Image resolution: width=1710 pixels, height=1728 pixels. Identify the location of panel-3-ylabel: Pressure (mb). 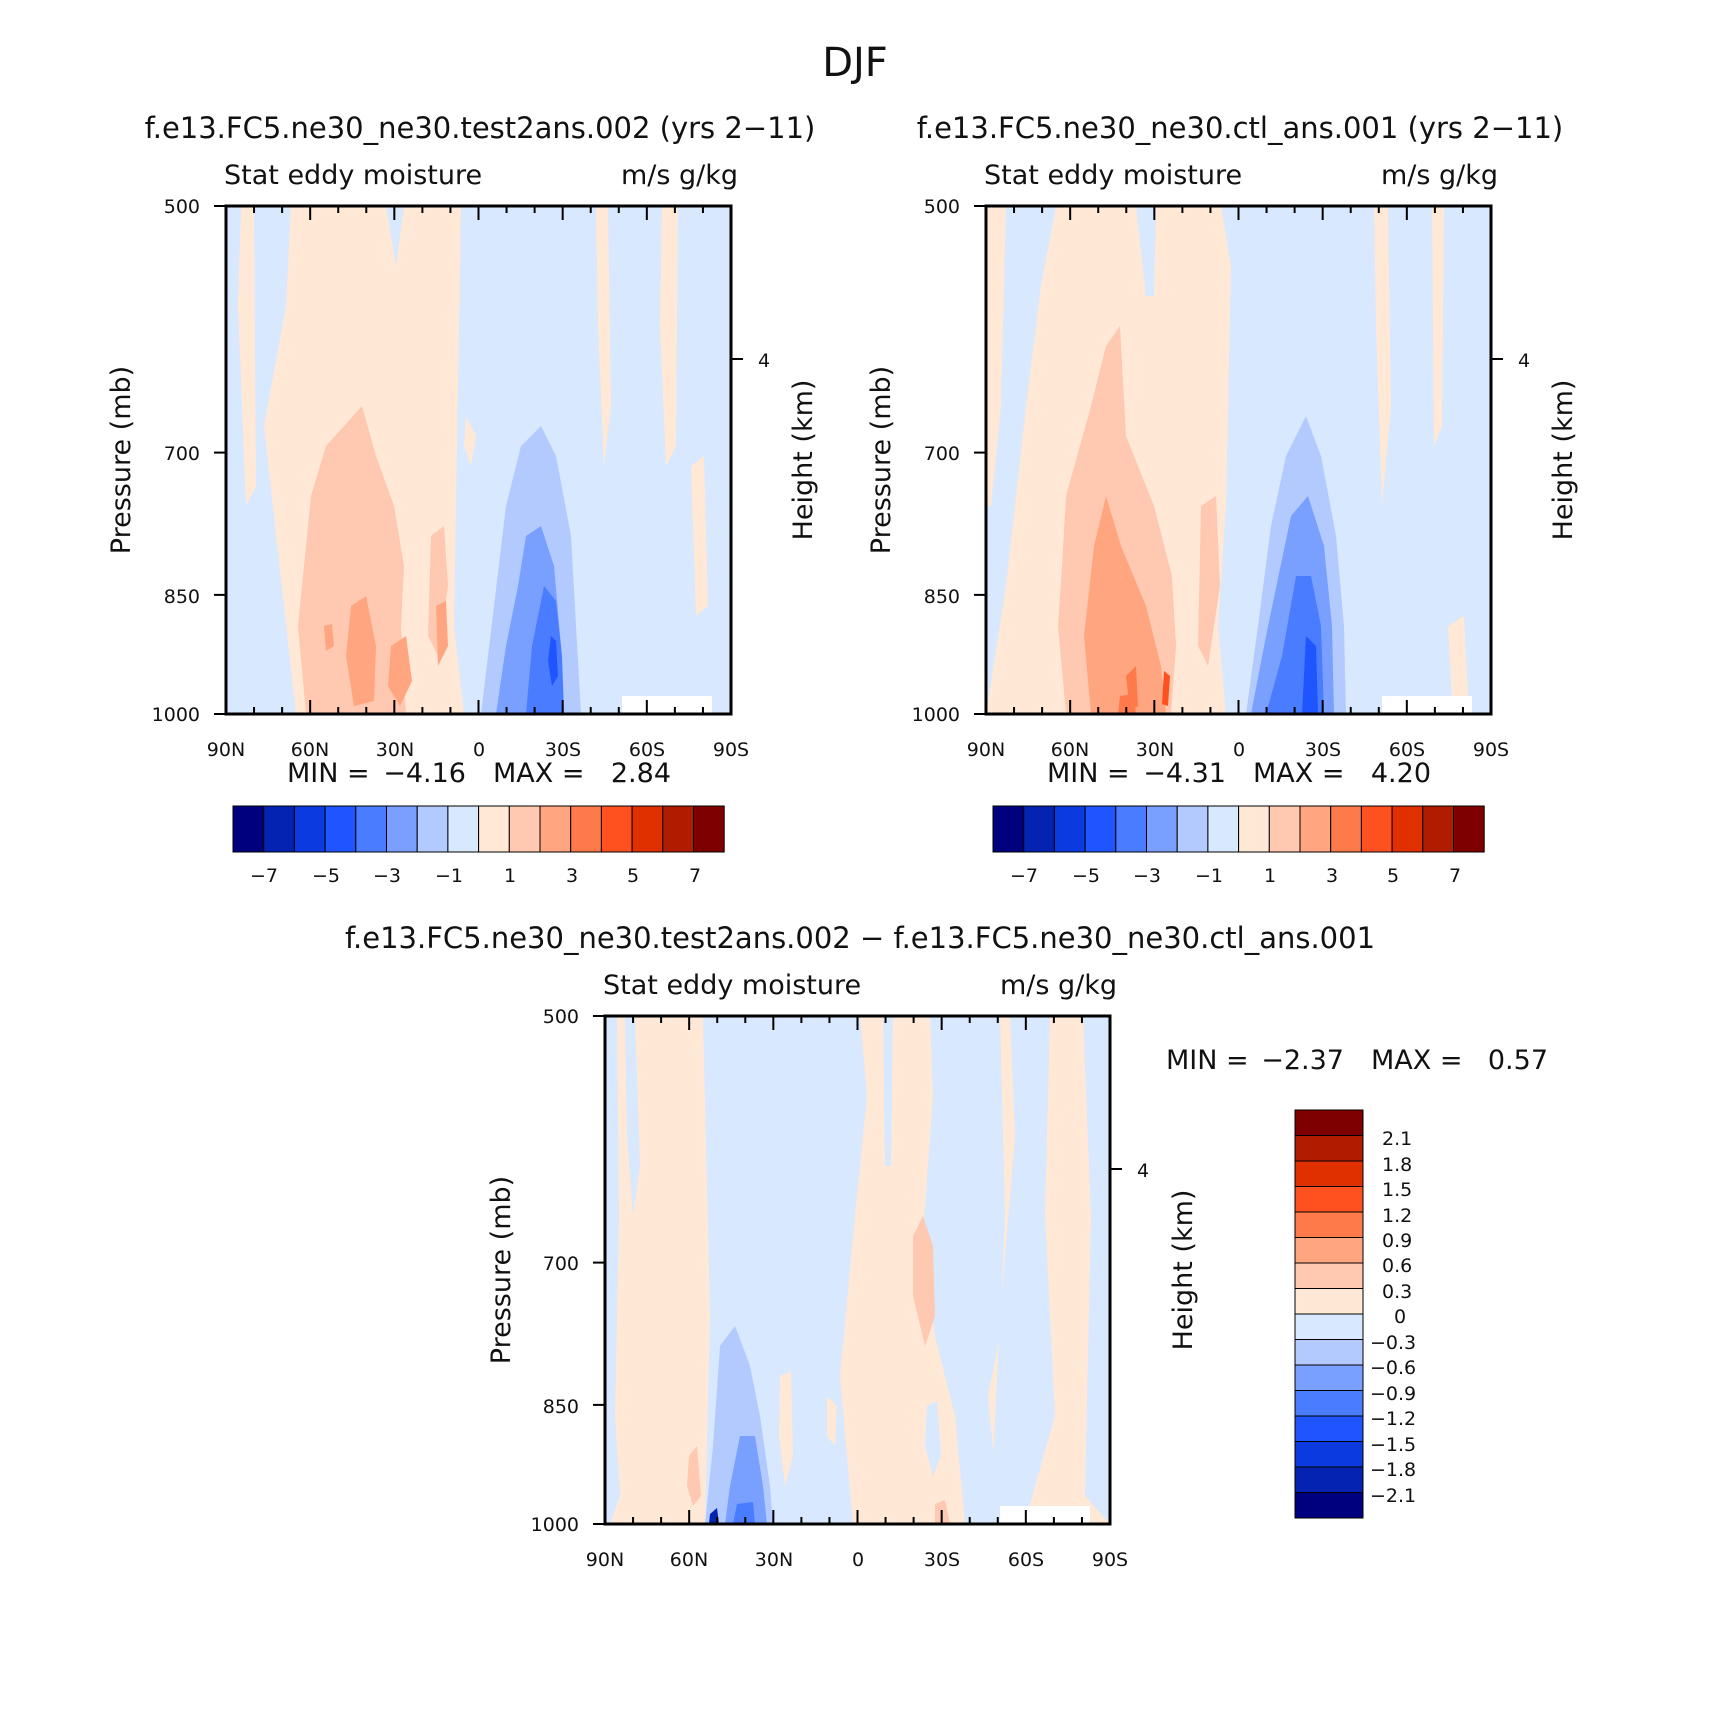
(501, 1270).